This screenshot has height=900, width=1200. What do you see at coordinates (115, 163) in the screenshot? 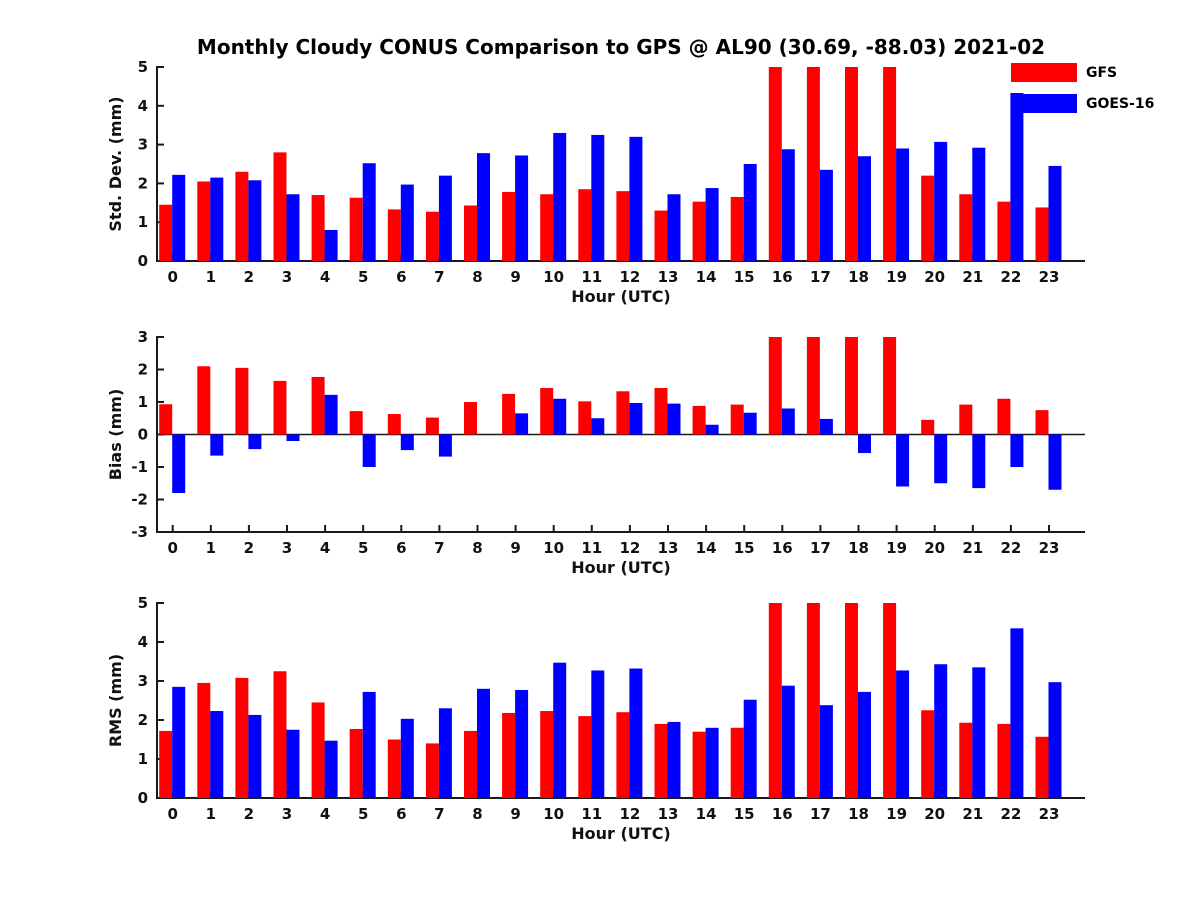
I see `svg-text: Std. Dev. (mm)` at bounding box center [115, 163].